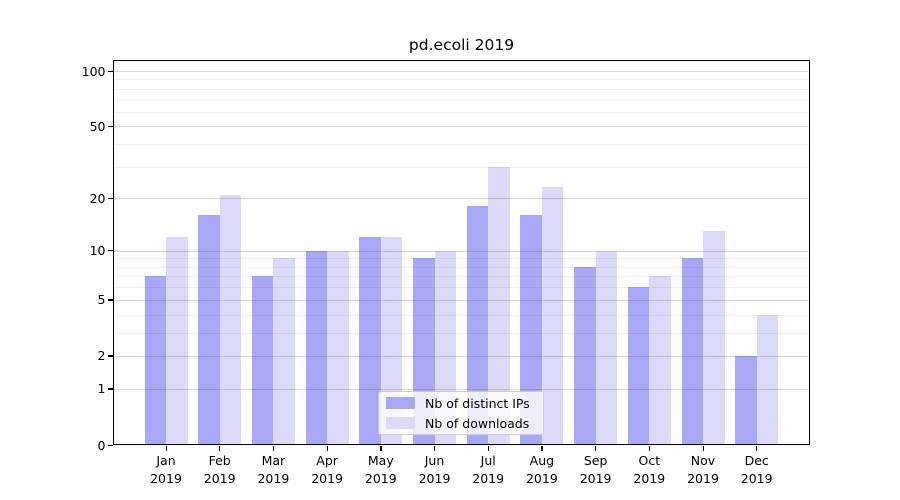  I want to click on x-tick-jul, so click(488, 448).